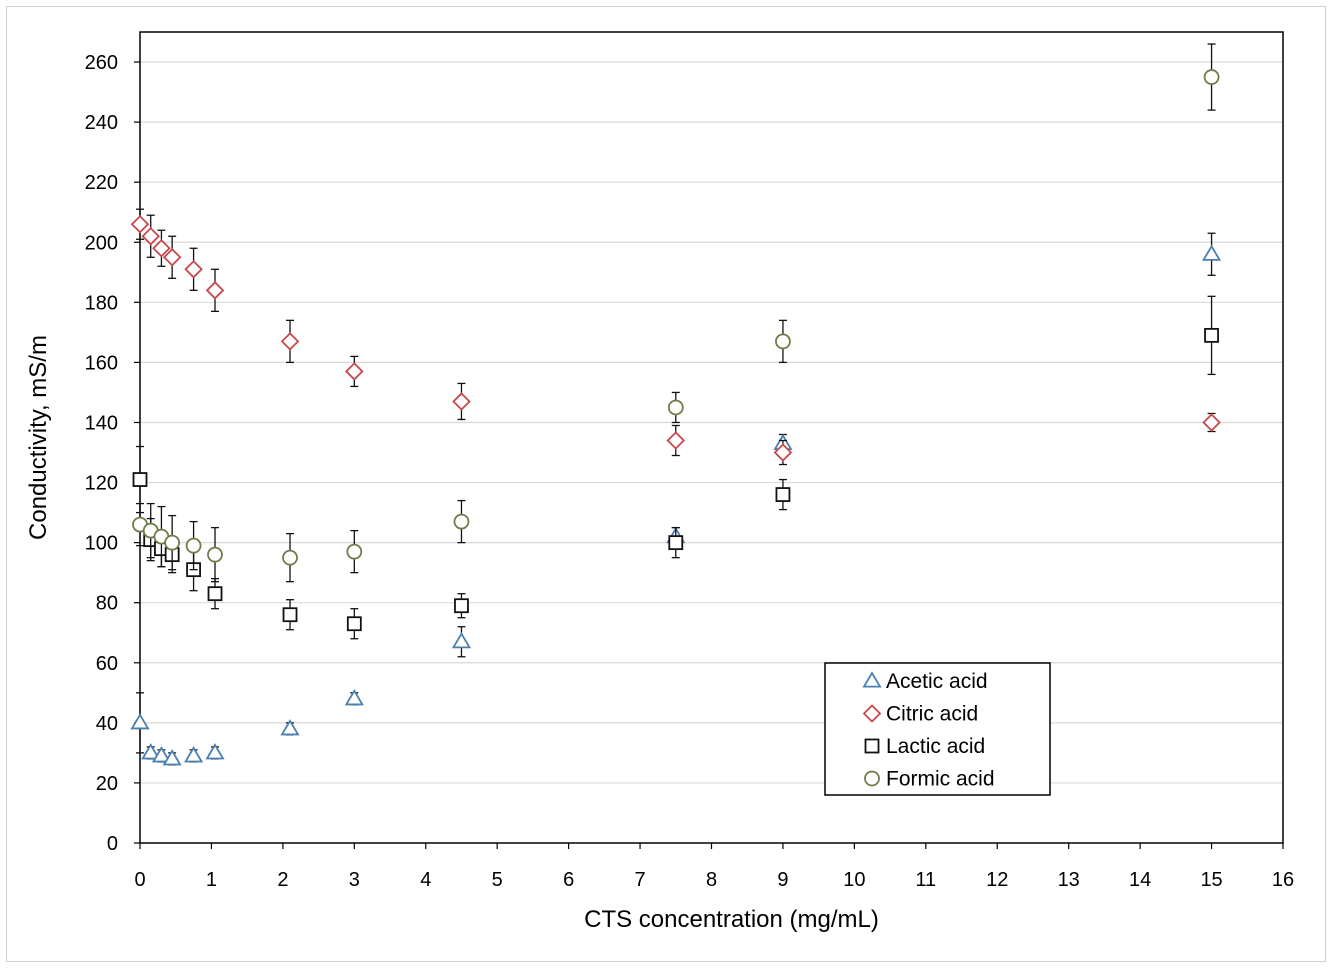  Describe the element at coordinates (782, 880) in the screenshot. I see `x-tick-label: 9` at that location.